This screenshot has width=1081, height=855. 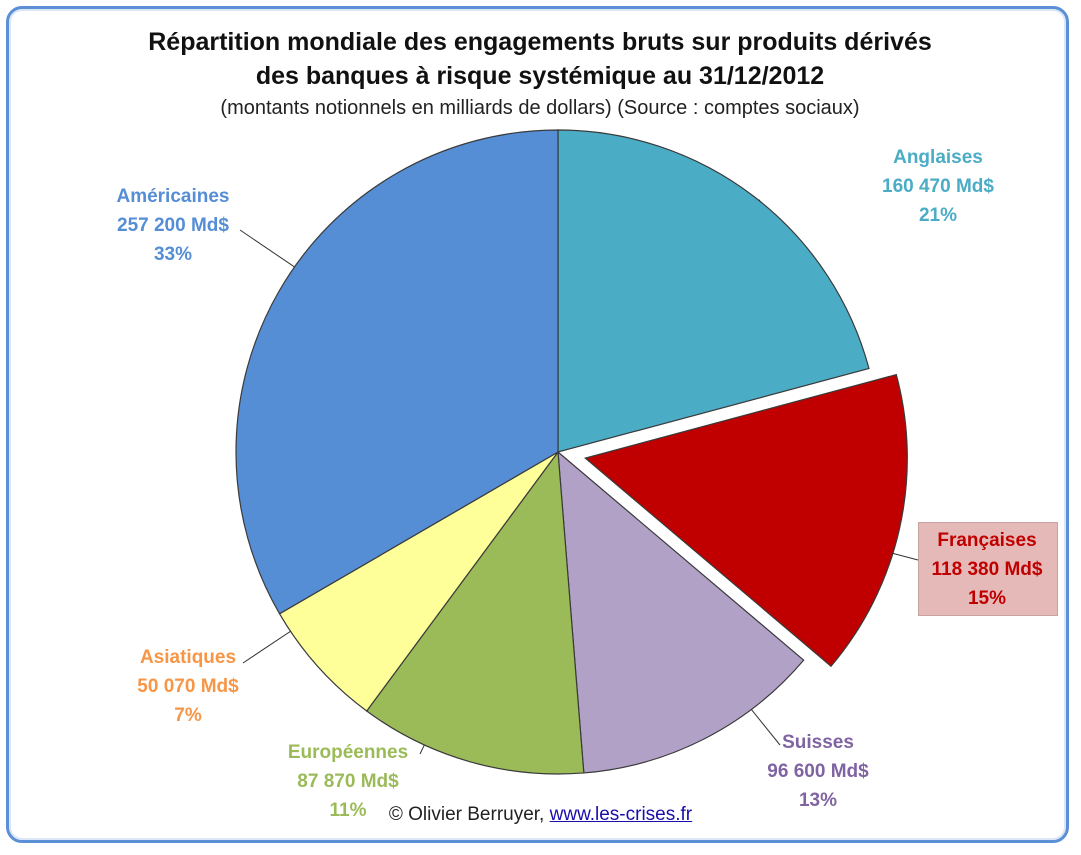 What do you see at coordinates (188, 657) in the screenshot?
I see `label-asiatiques-name: Asiatiques` at bounding box center [188, 657].